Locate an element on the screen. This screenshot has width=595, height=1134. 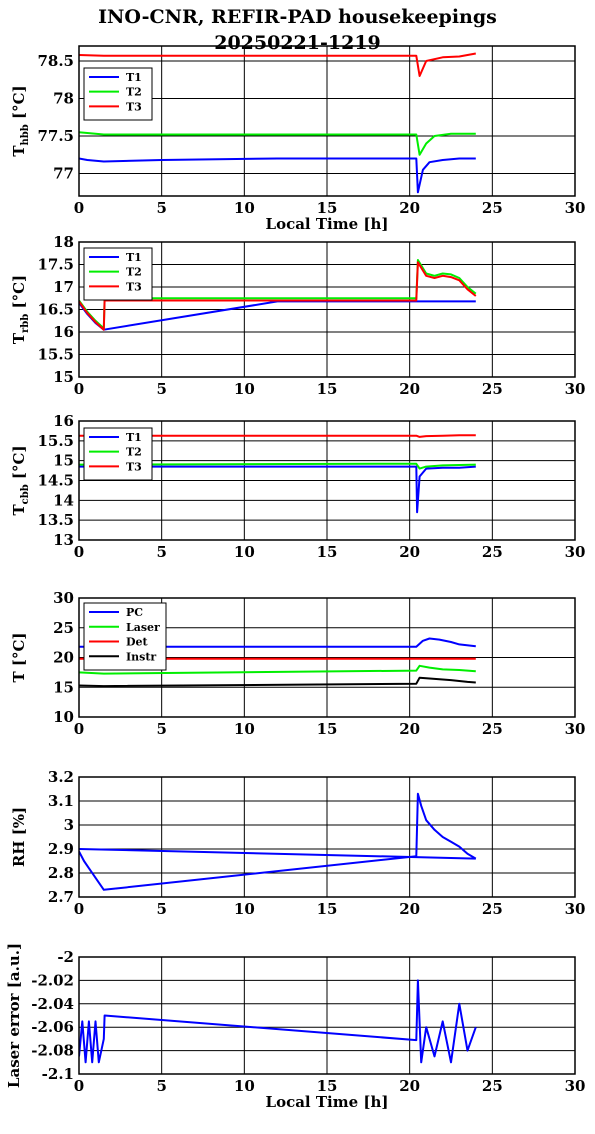
x-tick-label-1-6: 30 is located at coordinates (575, 389).